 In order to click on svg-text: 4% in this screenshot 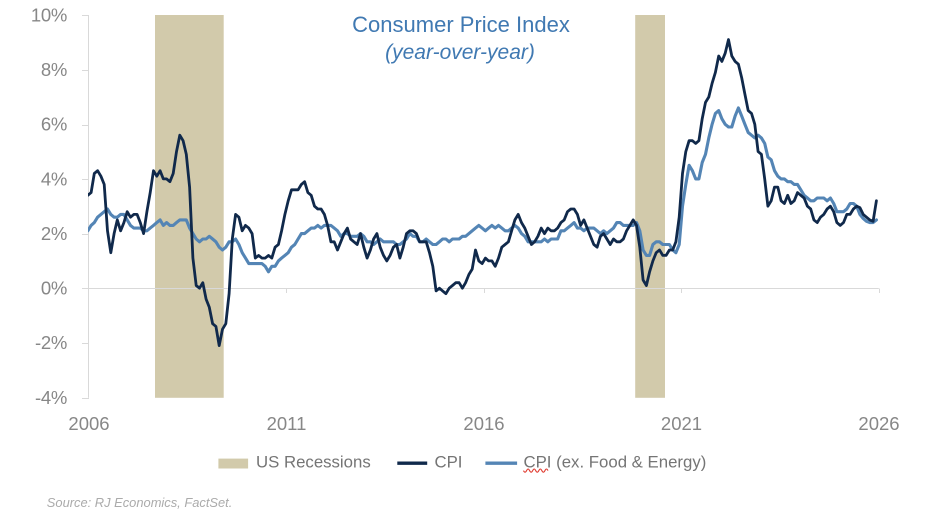, I will do `click(54, 178)`.